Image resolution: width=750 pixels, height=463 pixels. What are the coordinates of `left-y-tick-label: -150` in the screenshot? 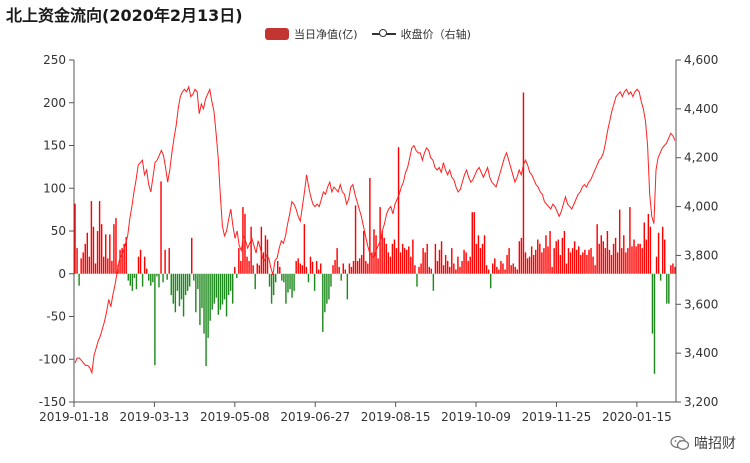 It's located at (52, 402).